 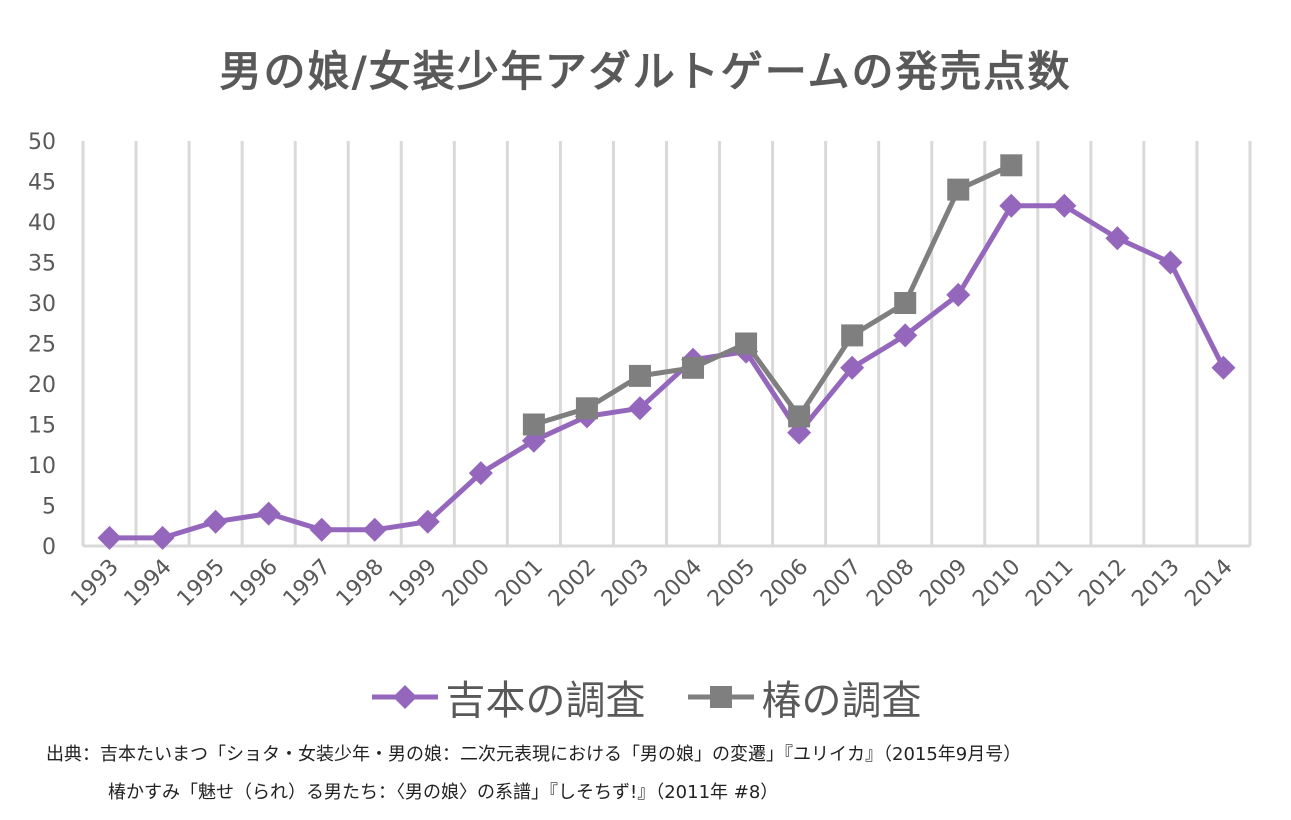 I want to click on y-axis-ticks: 0 5 10 15 20 25 30 35 40 45 50, so click(x=42, y=345).